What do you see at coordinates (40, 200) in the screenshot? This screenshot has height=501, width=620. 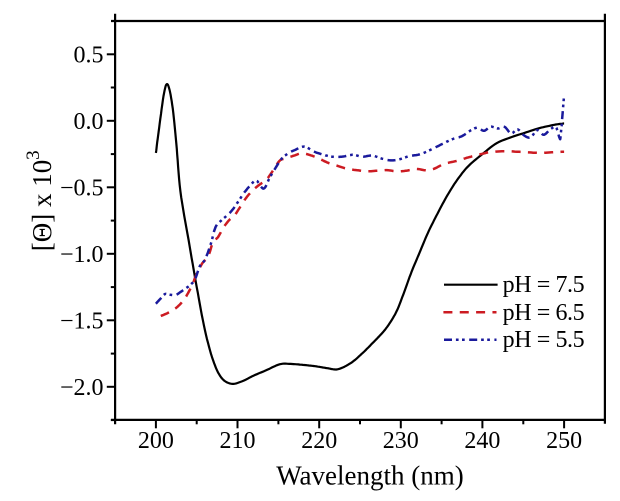 I see `svg-text: [Θ] x 103` at bounding box center [40, 200].